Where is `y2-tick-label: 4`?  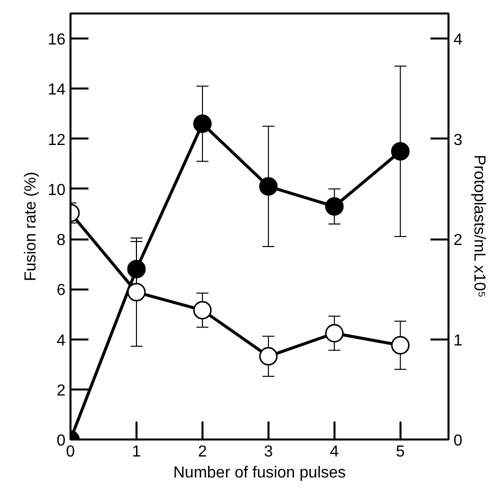 y2-tick-label: 4 is located at coordinates (458, 40).